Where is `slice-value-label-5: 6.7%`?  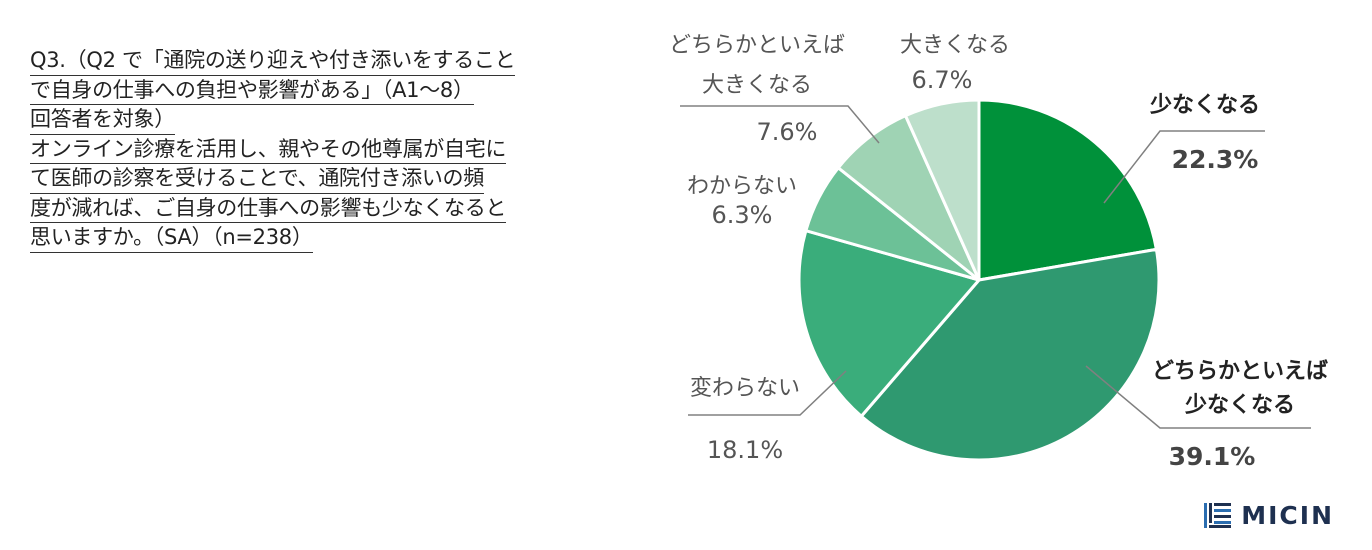 slice-value-label-5: 6.7% is located at coordinates (942, 80).